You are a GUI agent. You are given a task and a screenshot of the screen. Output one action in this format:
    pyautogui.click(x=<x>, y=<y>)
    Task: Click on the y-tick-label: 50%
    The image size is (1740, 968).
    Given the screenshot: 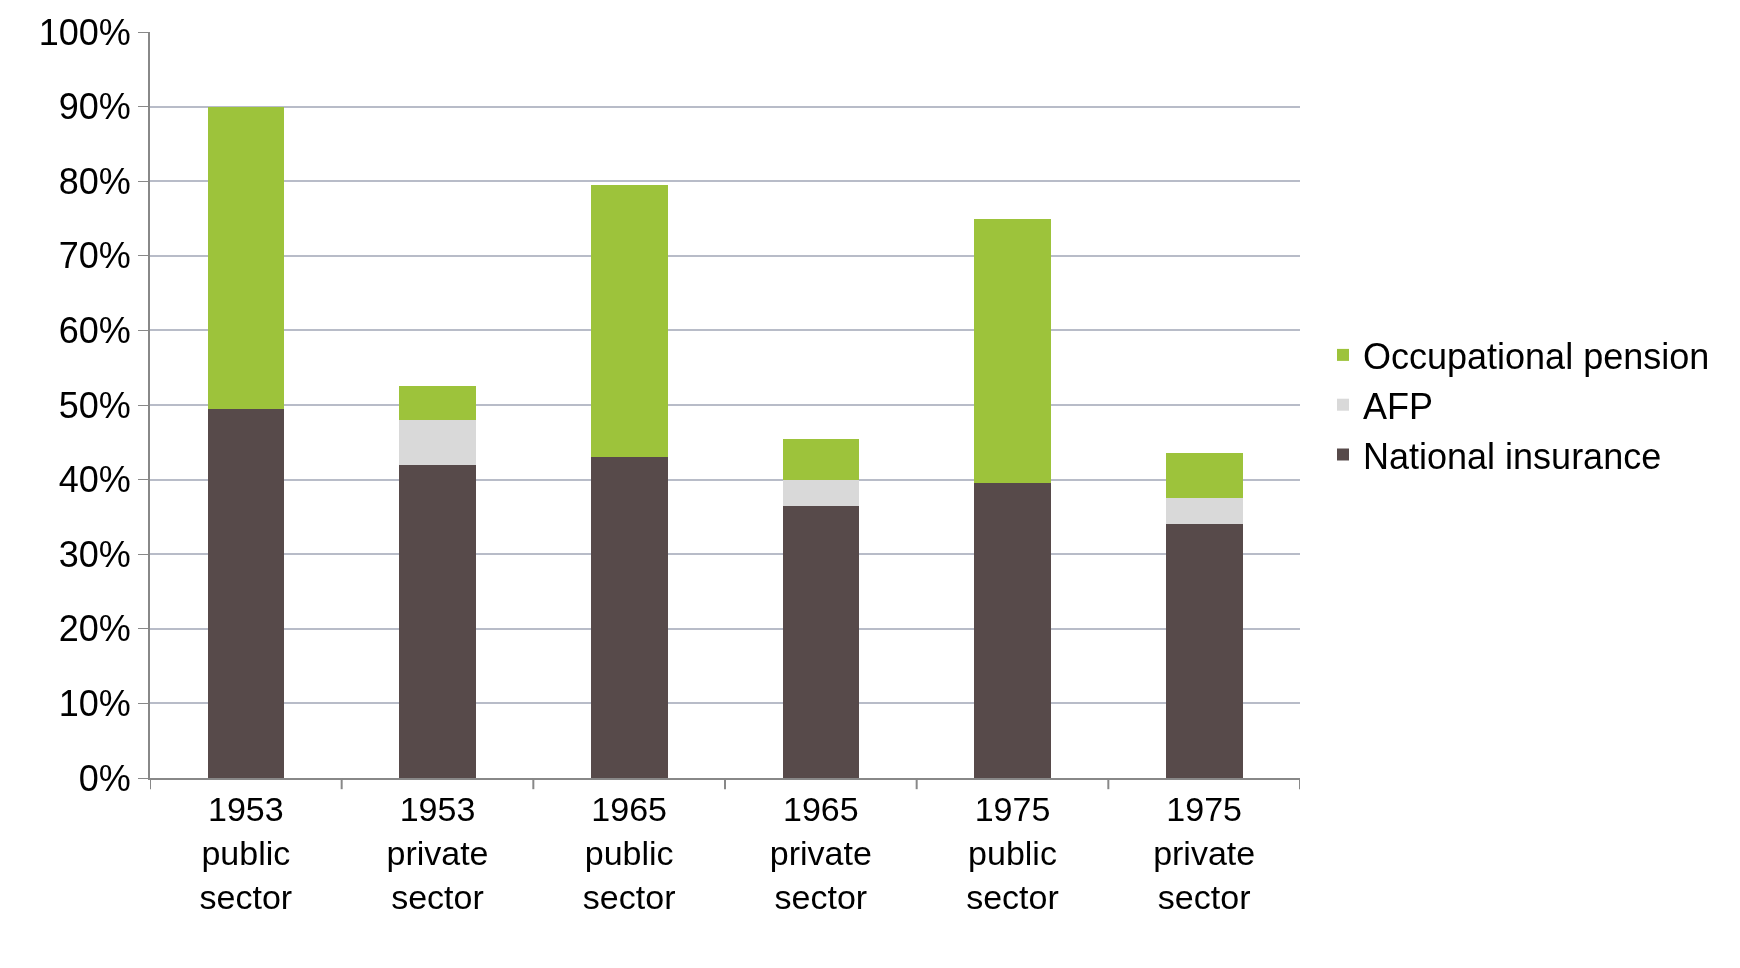 What is the action you would take?
    pyautogui.click(x=94, y=405)
    